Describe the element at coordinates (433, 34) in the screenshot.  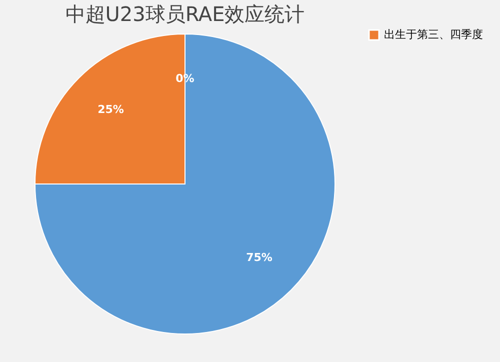
I see `legend-label: 出生于第三、四季度` at that location.